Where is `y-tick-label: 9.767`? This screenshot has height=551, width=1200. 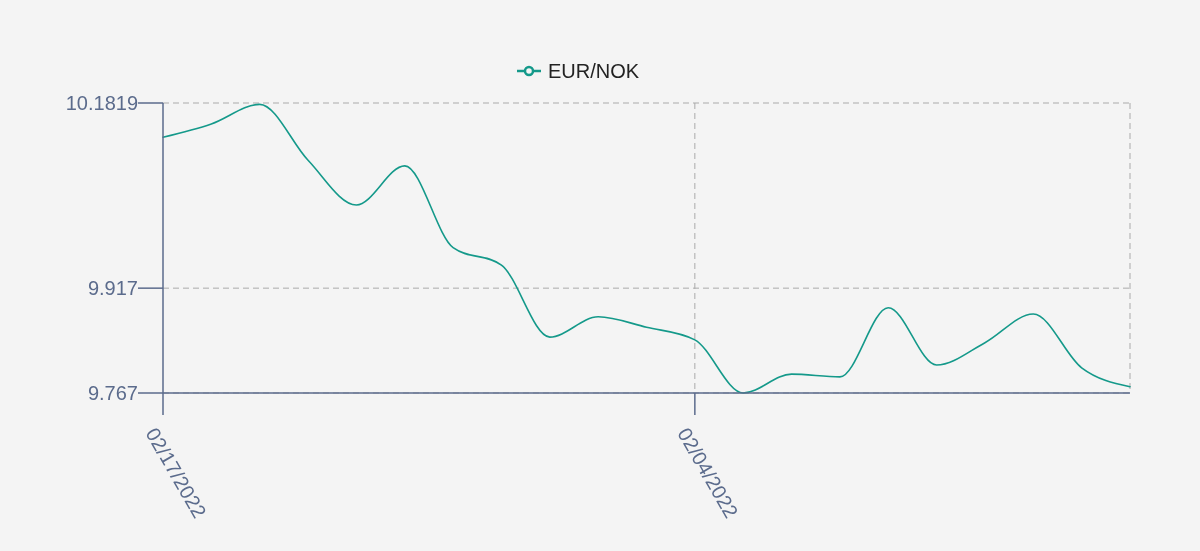 y-tick-label: 9.767 is located at coordinates (112, 393).